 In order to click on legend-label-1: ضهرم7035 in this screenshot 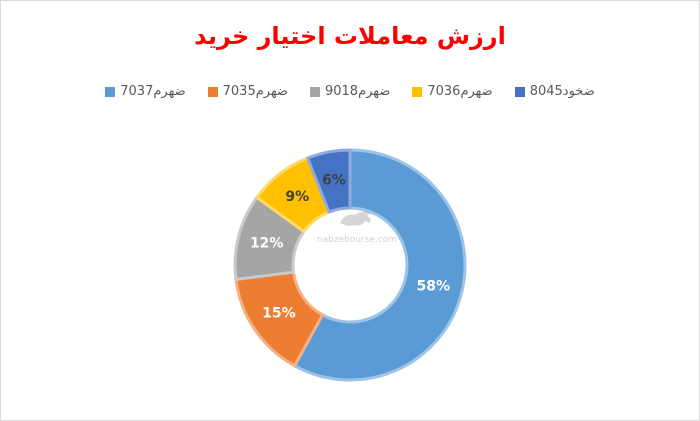, I will do `click(255, 91)`.